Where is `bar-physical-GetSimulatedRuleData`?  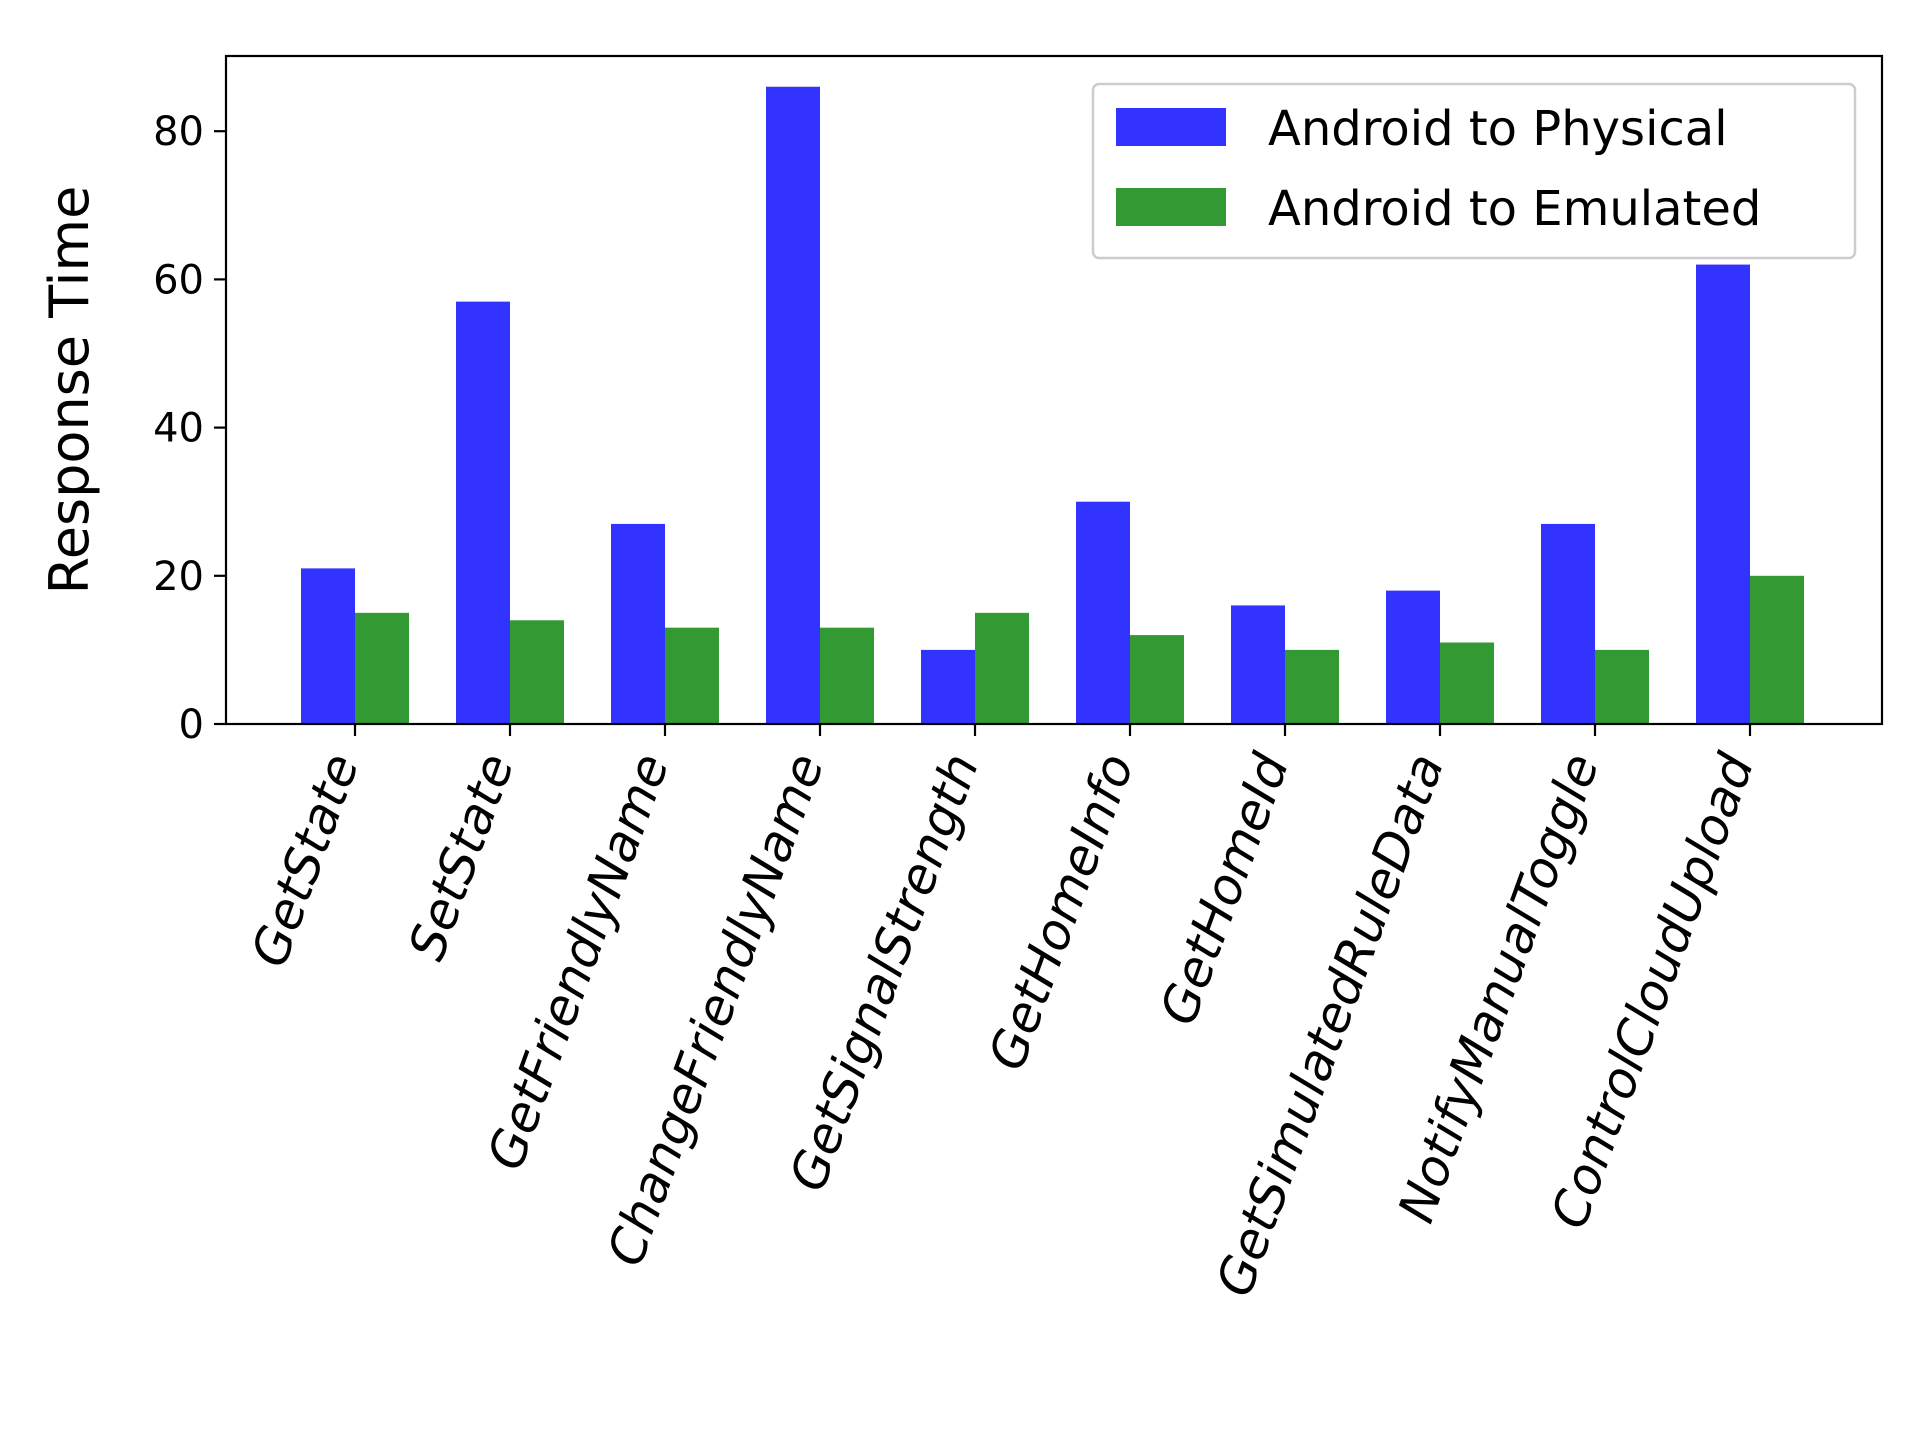 bar-physical-GetSimulatedRuleData is located at coordinates (1413, 657).